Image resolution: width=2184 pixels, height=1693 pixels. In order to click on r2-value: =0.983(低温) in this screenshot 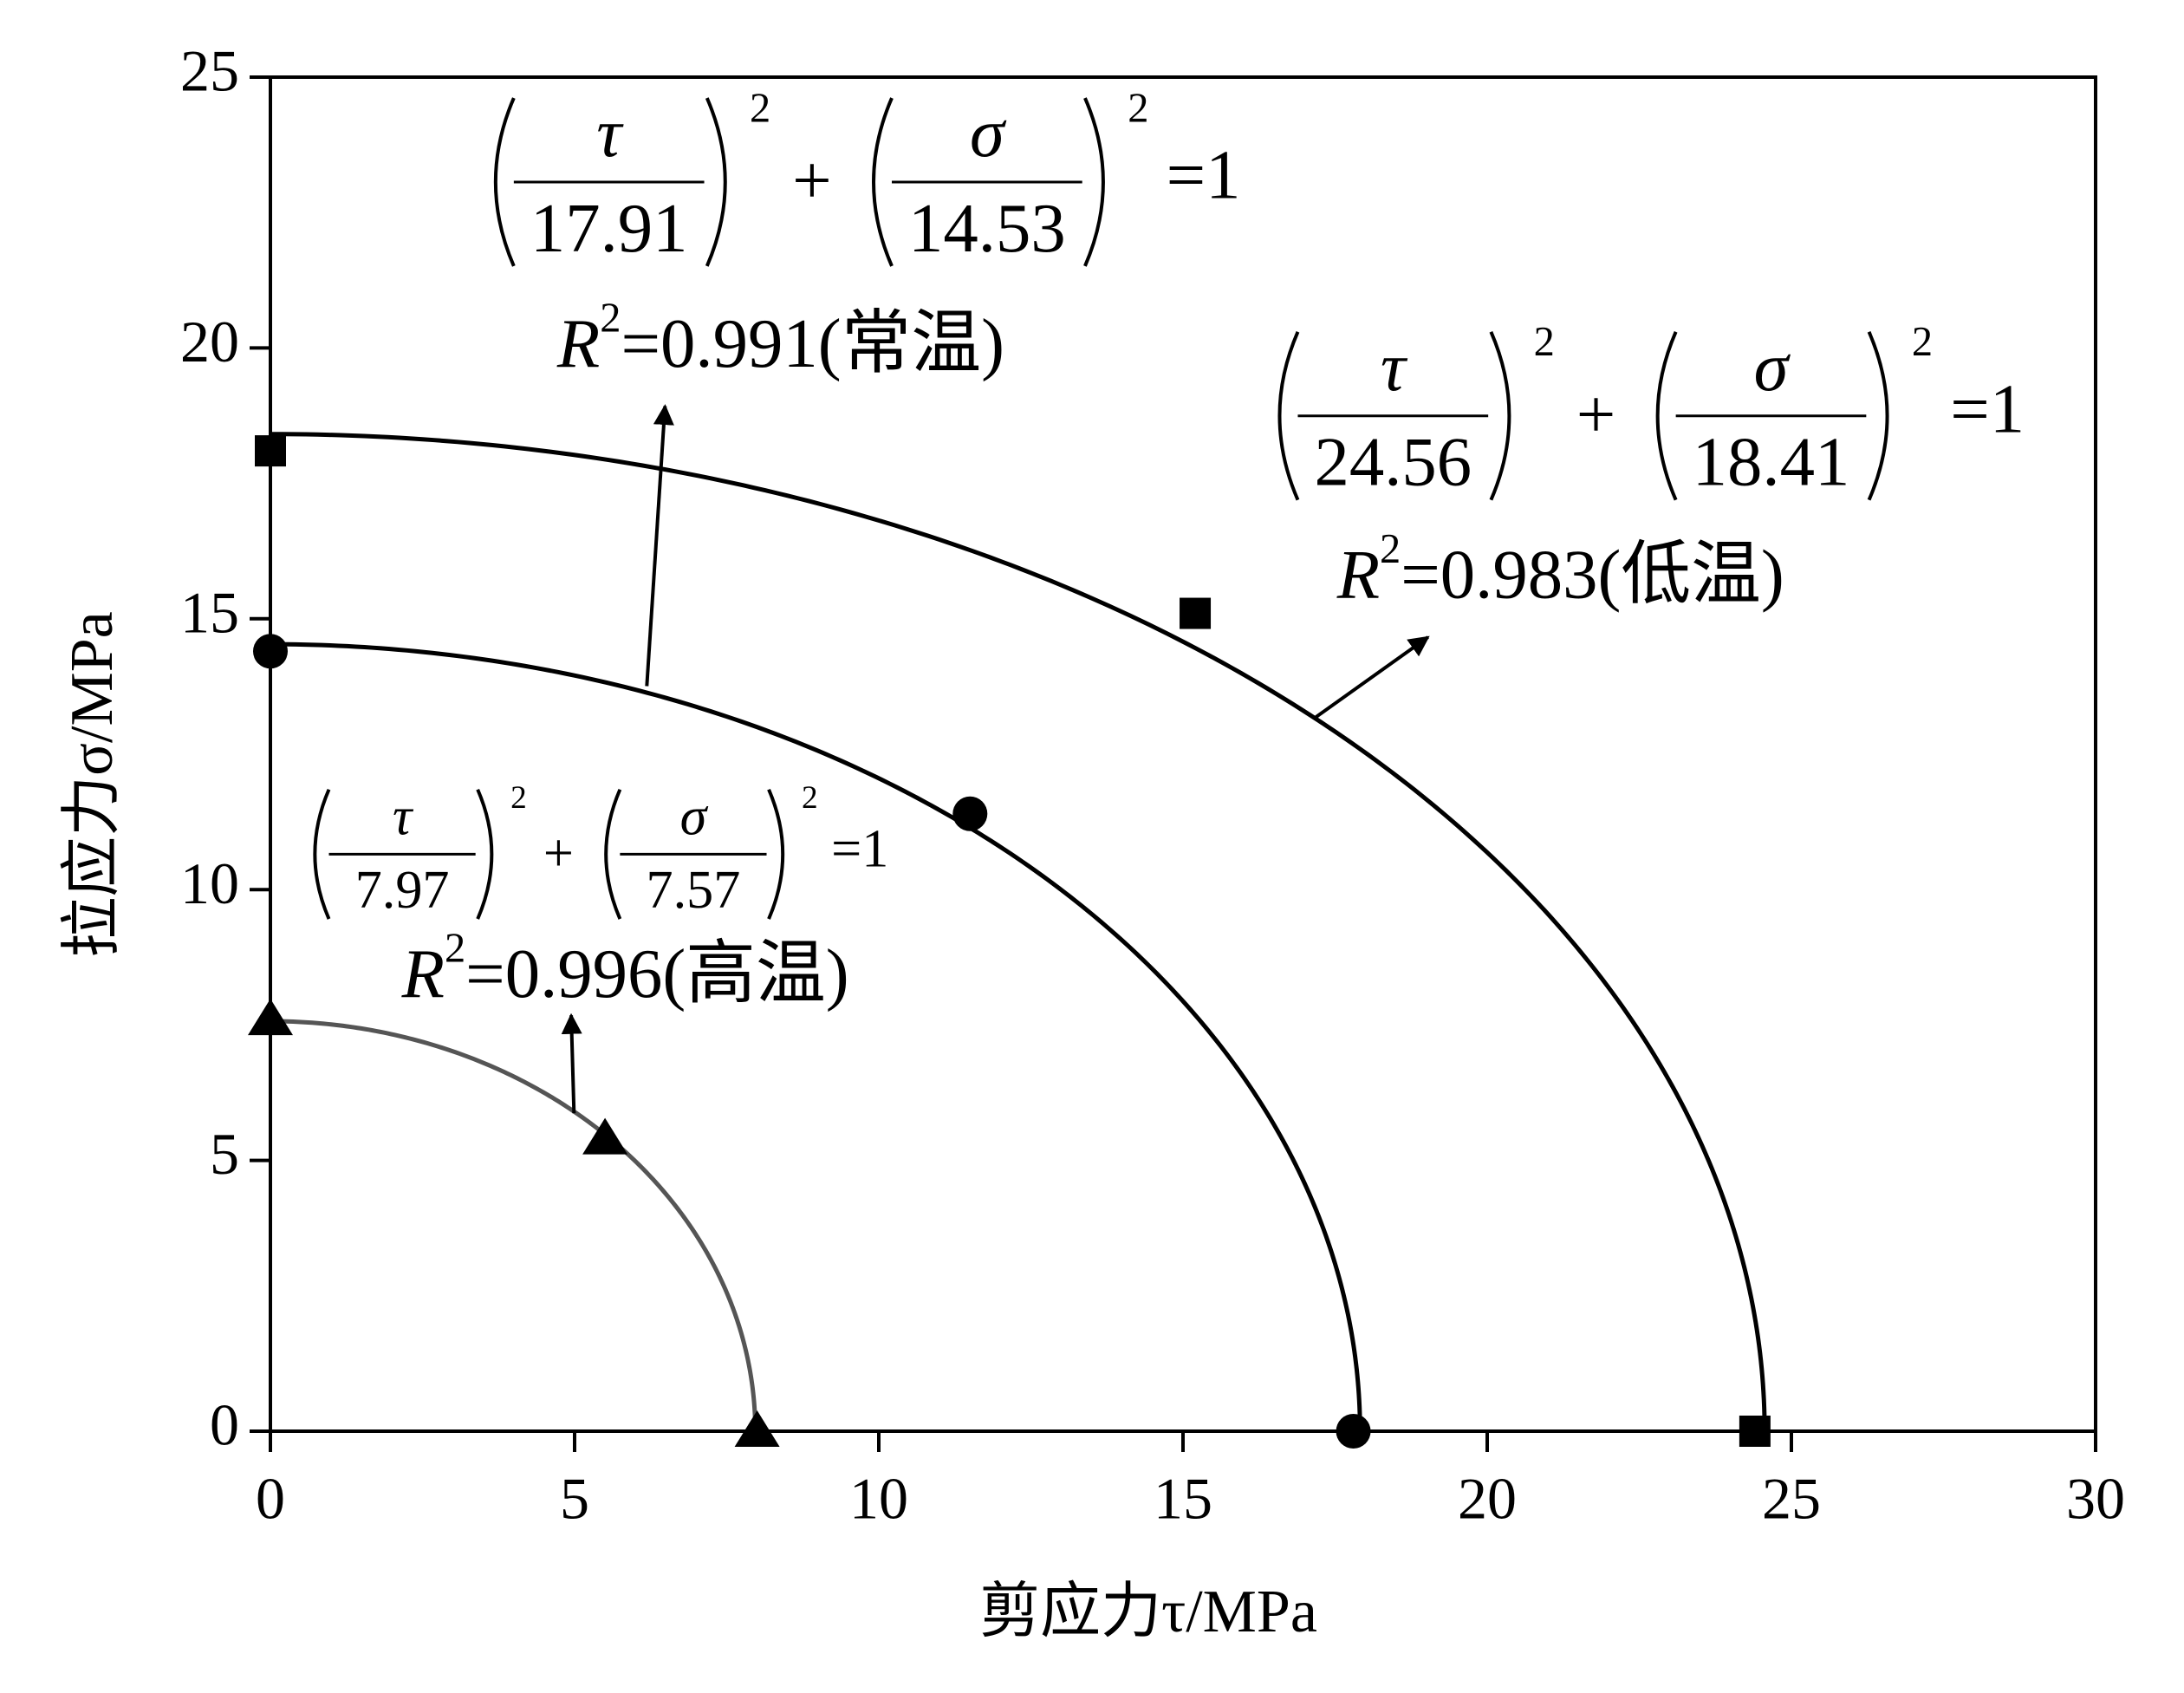, I will do `click(1592, 574)`.